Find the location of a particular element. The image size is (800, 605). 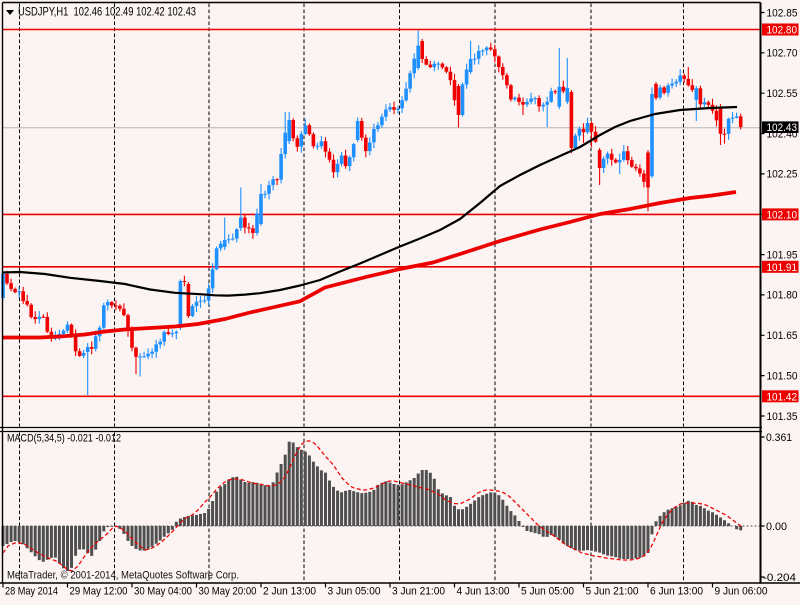

svg-text: 101.50 is located at coordinates (782, 376).